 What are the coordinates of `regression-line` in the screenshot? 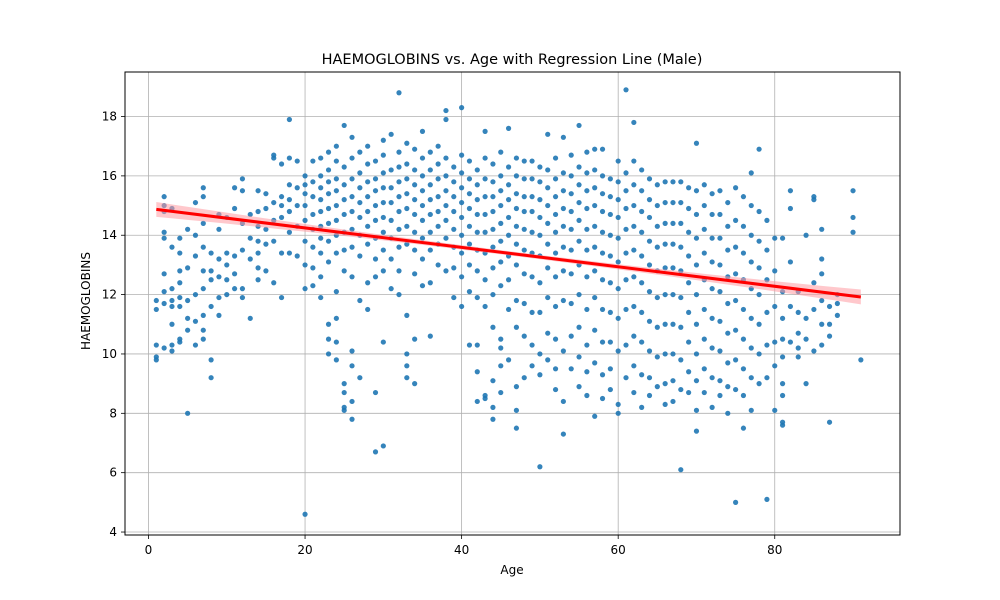 It's located at (509, 253).